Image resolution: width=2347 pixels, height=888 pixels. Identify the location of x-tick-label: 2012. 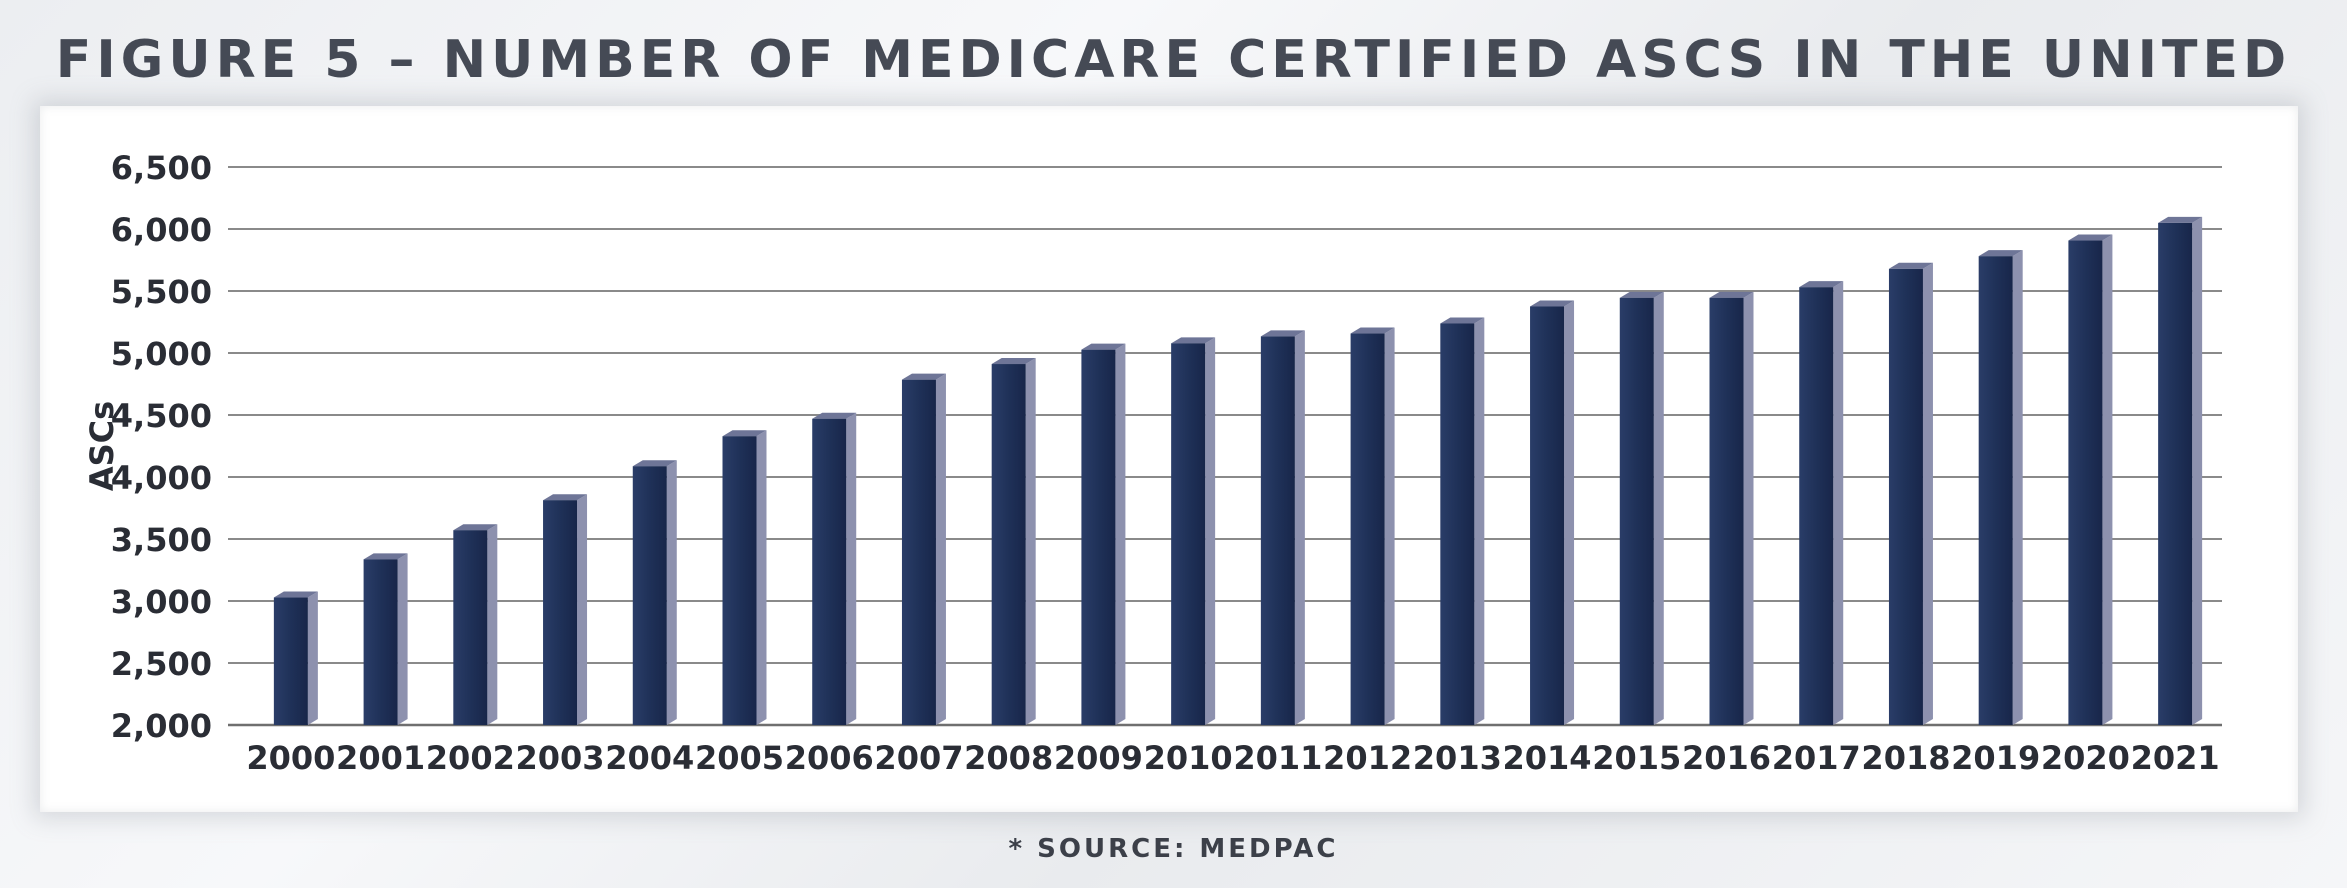
(1367, 758).